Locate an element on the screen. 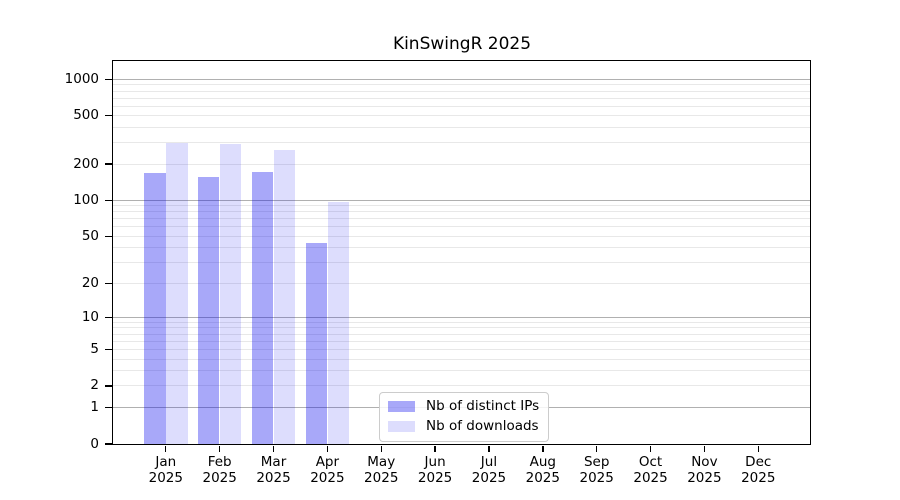  x-tick-month: Jan is located at coordinates (166, 461).